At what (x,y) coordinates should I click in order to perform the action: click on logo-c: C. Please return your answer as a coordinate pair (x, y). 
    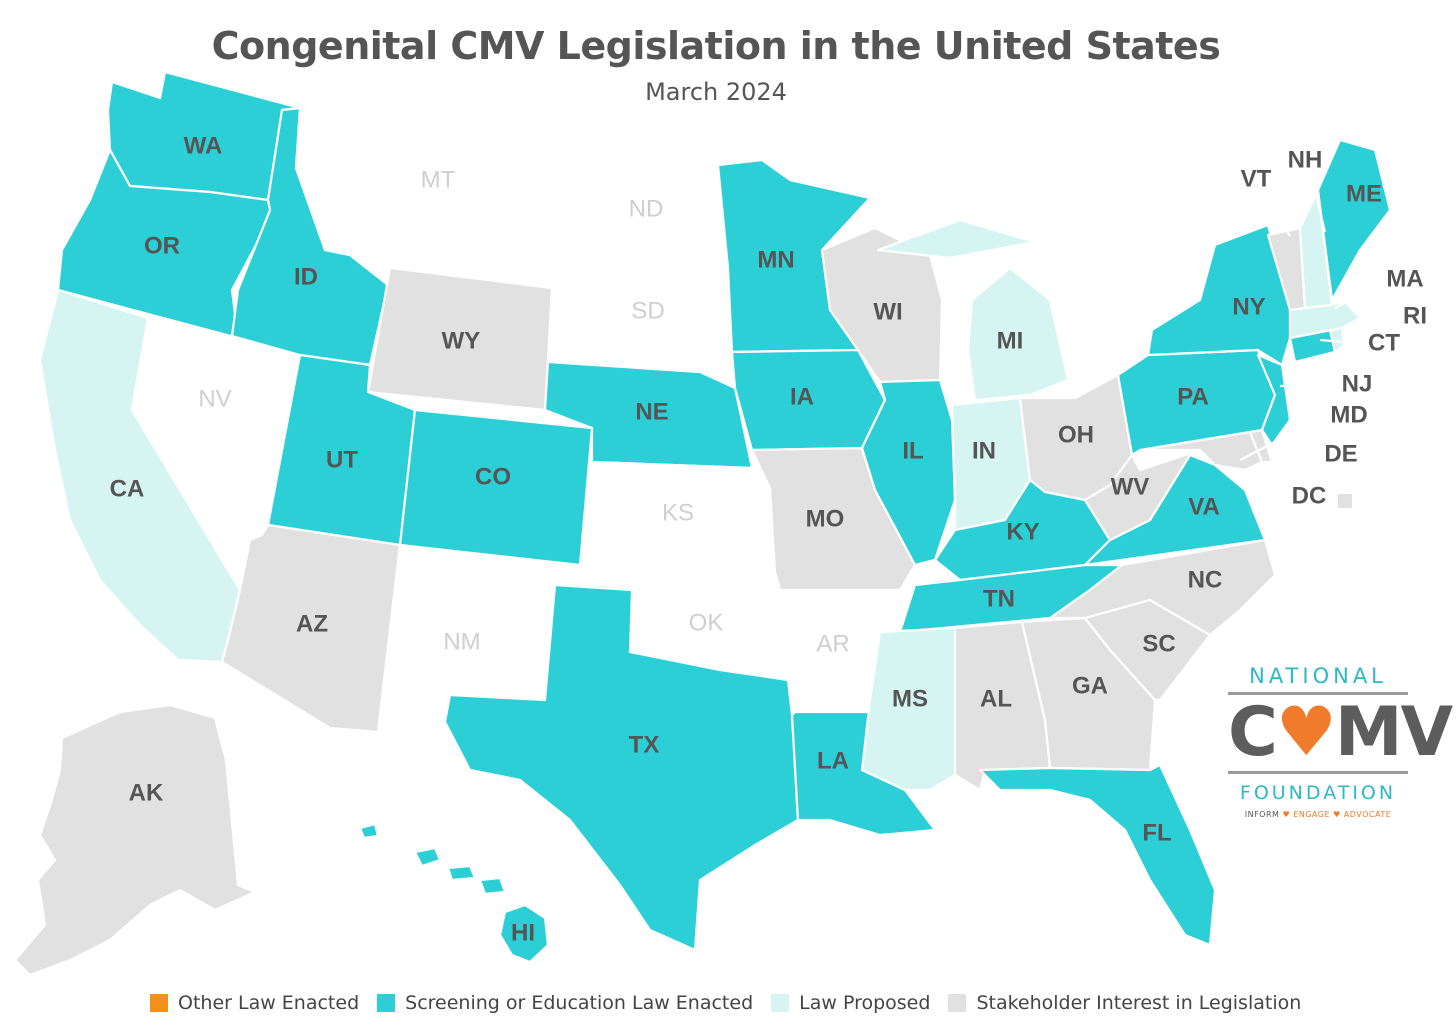
    Looking at the image, I should click on (1253, 732).